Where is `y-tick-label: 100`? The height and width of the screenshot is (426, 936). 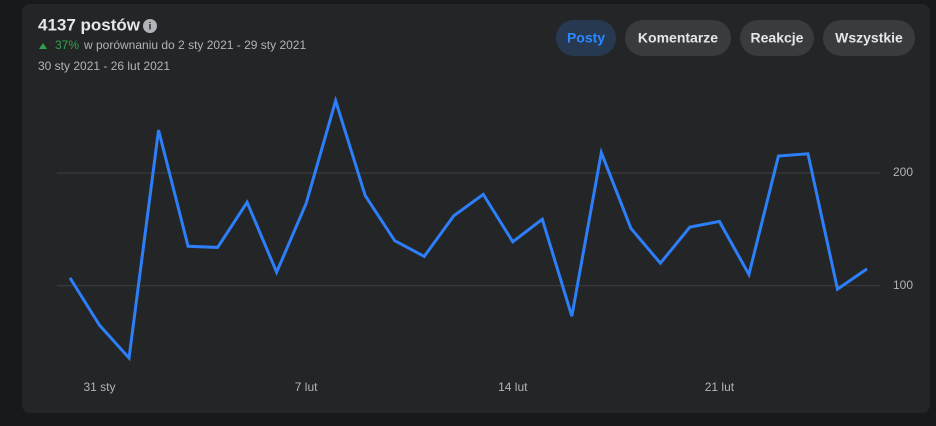
y-tick-label: 100 is located at coordinates (903, 285).